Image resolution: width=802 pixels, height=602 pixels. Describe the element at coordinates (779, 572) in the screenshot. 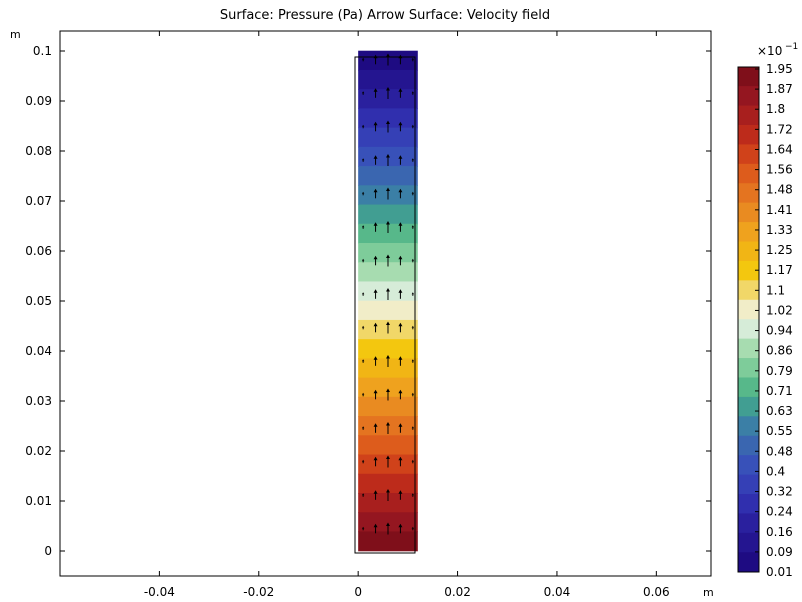

I see `colorbar-label: 0.01` at that location.